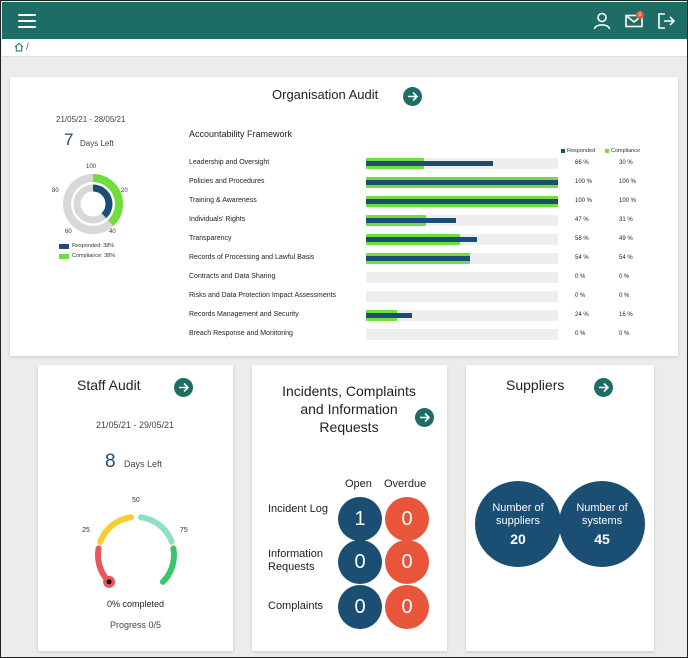 This screenshot has height=658, width=688. Describe the element at coordinates (229, 162) in the screenshot. I see `framework-row-label: Leadership and Oversight` at that location.